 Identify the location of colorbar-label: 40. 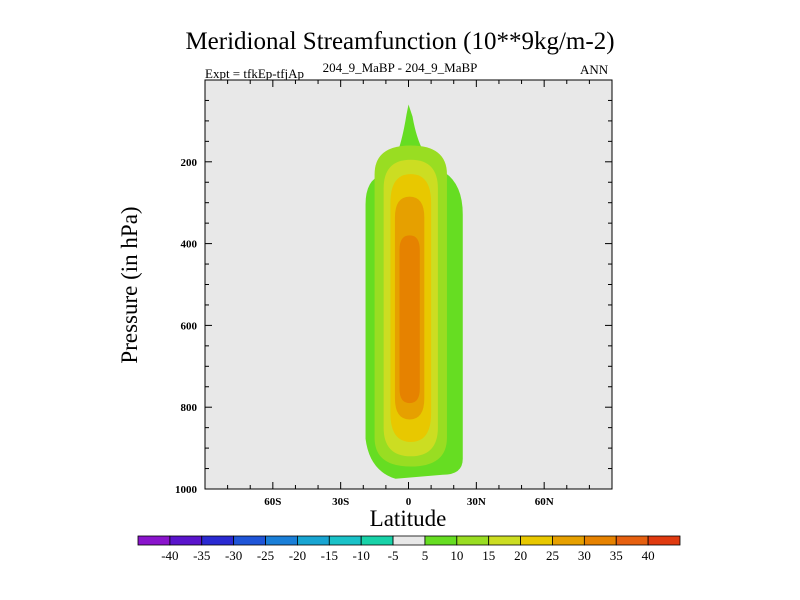
(648, 555).